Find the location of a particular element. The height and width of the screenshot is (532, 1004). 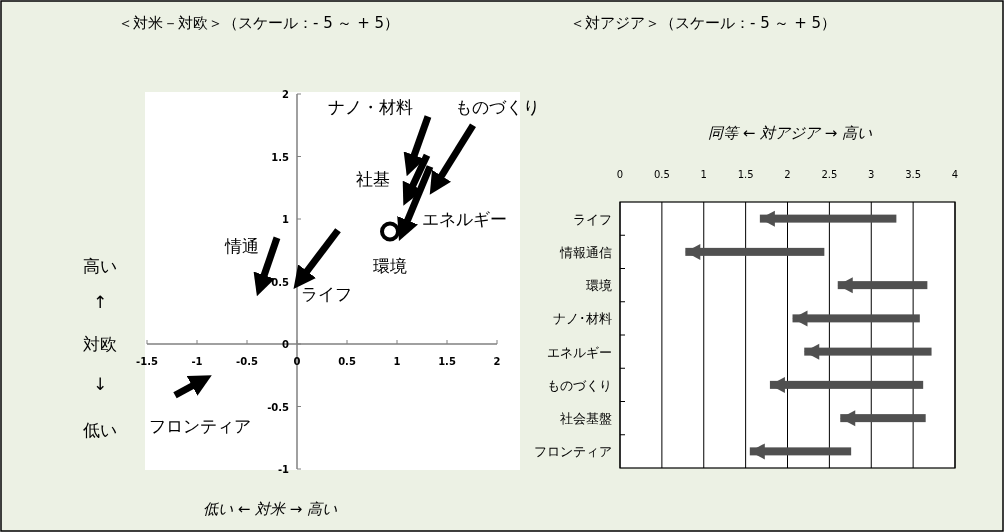

x-tick-label: 3 is located at coordinates (871, 174).